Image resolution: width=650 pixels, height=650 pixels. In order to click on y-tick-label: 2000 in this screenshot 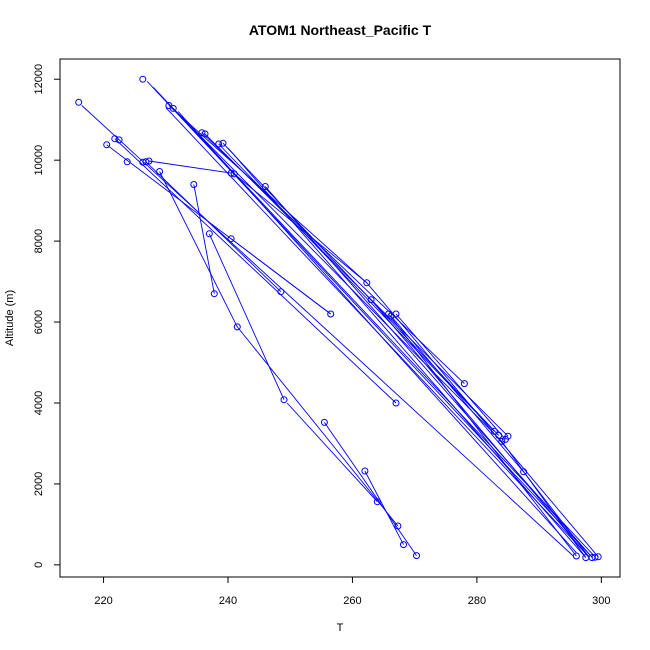, I will do `click(39, 484)`.